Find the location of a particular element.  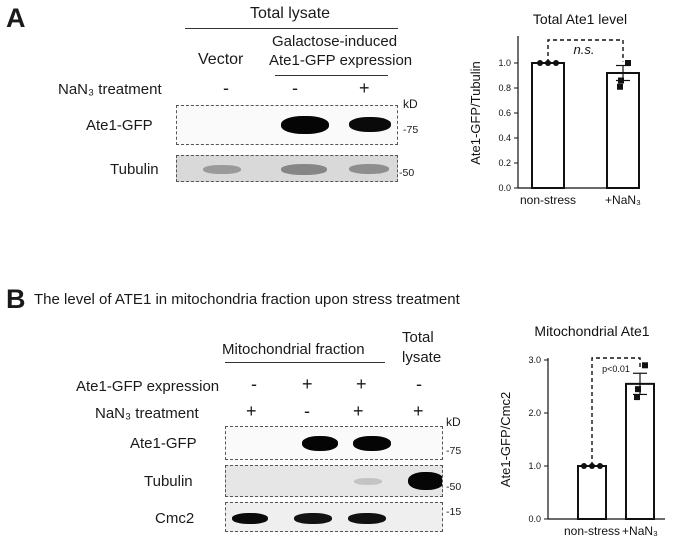

column-galactose-label-line2: Ate1-GFP expression is located at coordinates (341, 60).